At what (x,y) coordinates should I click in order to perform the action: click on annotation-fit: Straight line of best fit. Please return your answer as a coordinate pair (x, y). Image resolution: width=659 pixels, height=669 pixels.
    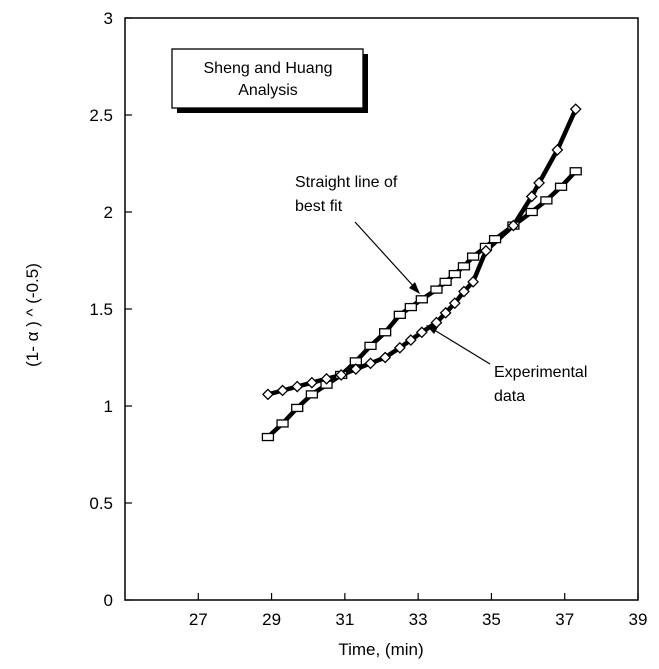
    Looking at the image, I should click on (357, 234).